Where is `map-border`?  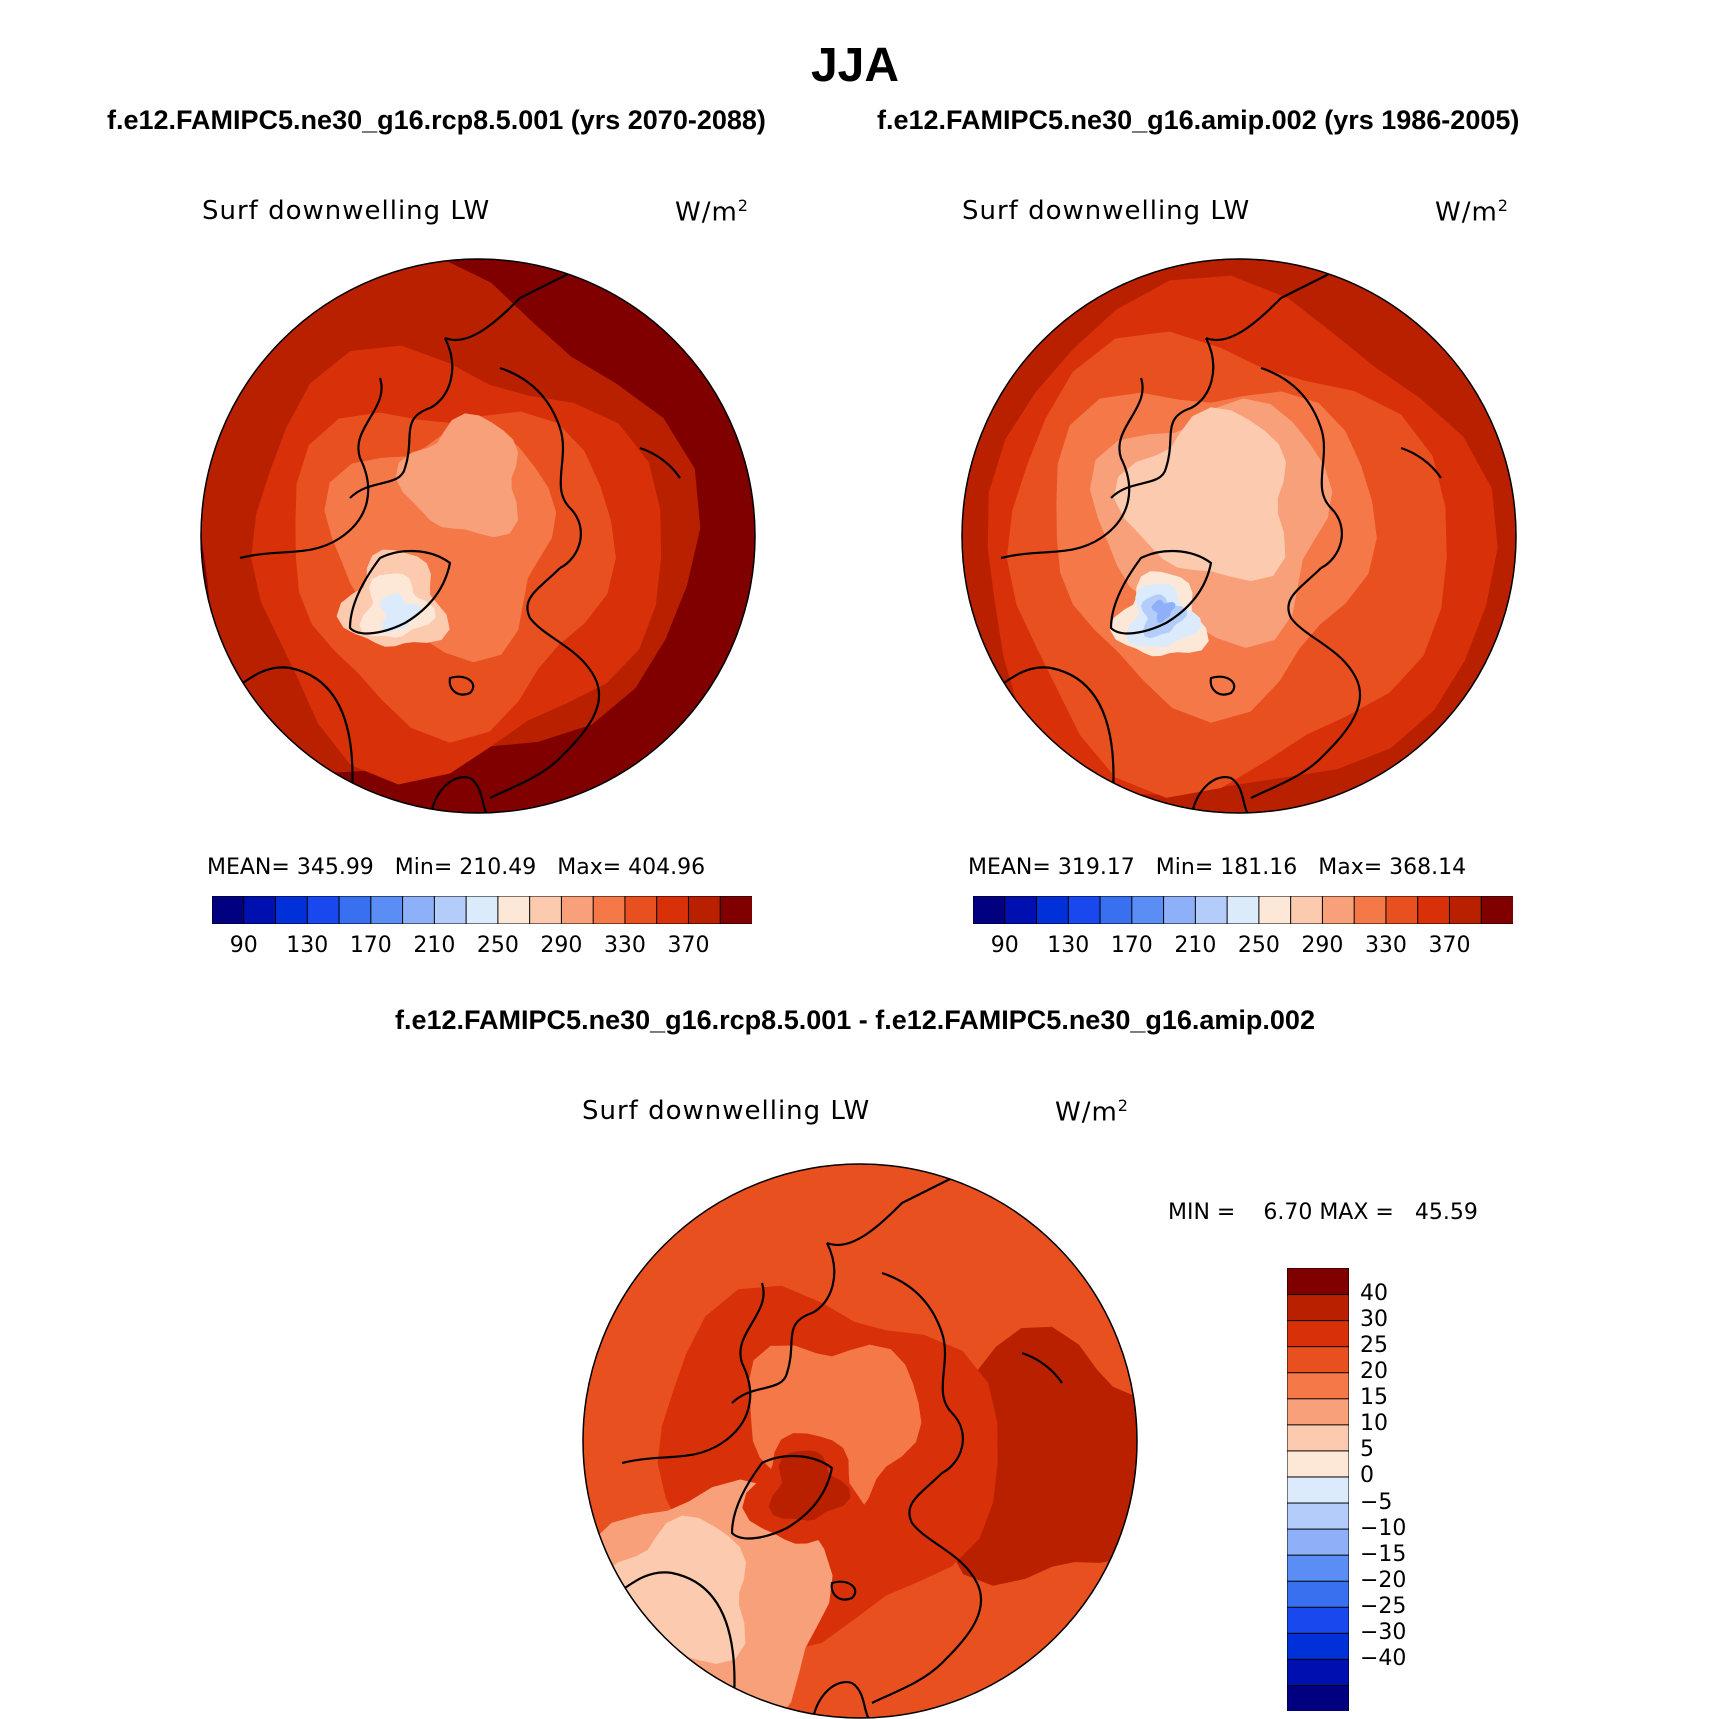 map-border is located at coordinates (478, 536).